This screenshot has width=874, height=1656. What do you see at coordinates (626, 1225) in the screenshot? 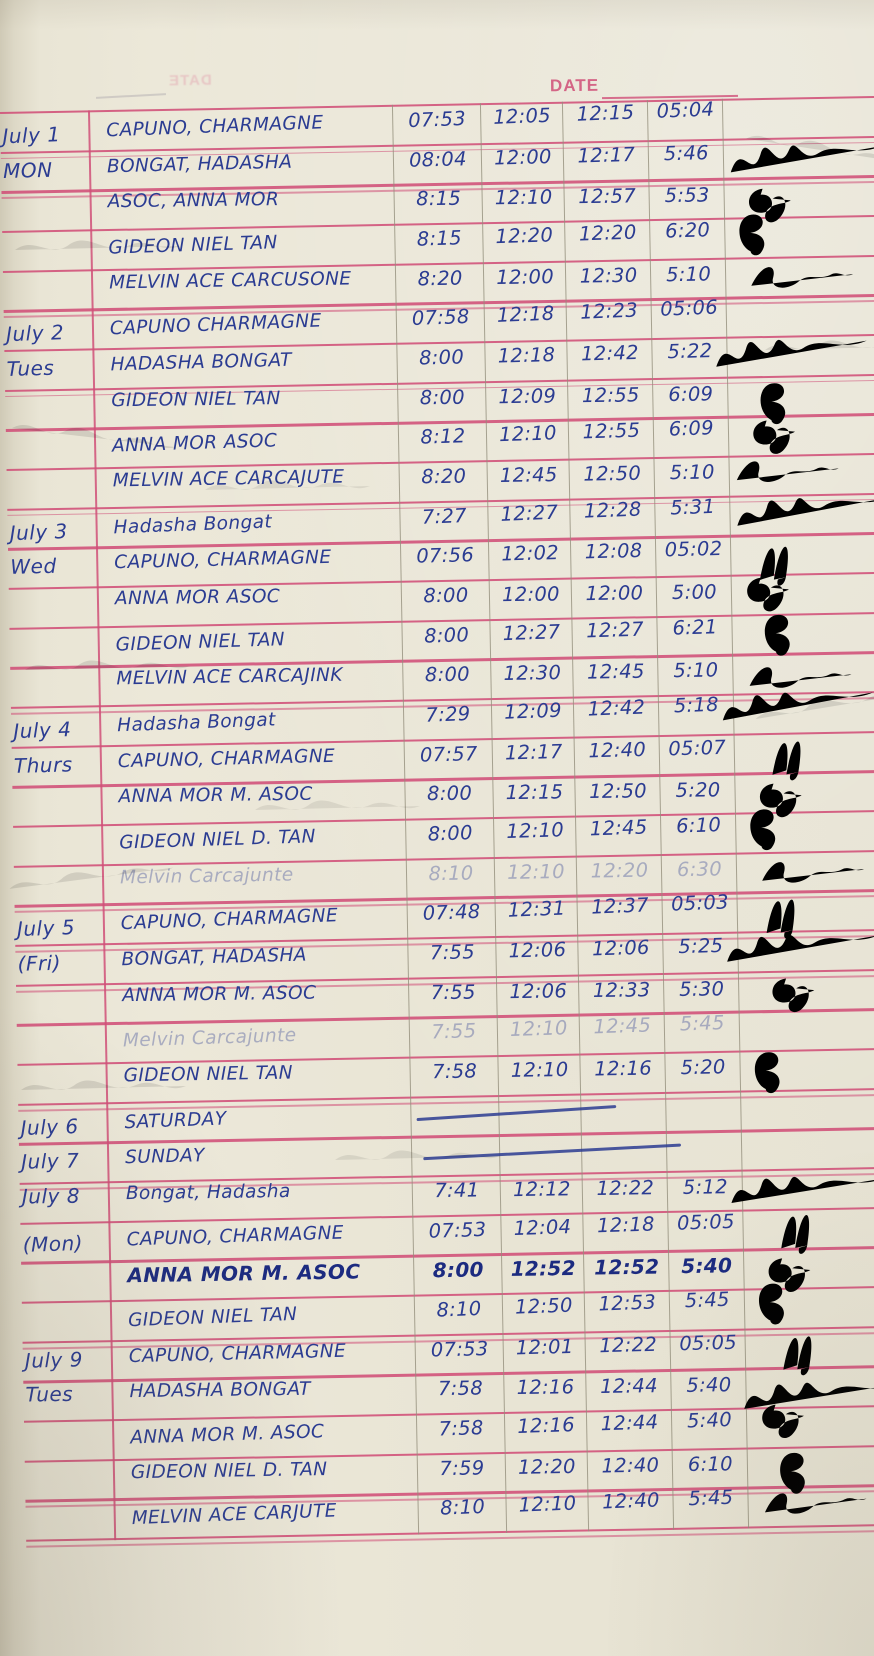
I see `noon-in-cell: 12:18` at bounding box center [626, 1225].